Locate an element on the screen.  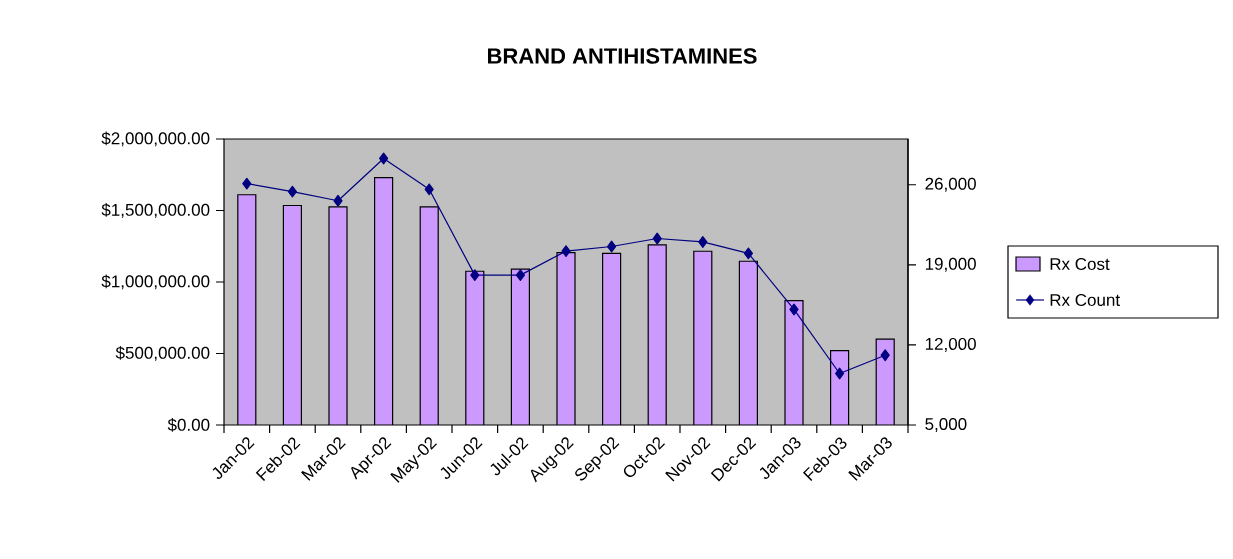
y-tick-label: $1,000,000.00 is located at coordinates (155, 282).